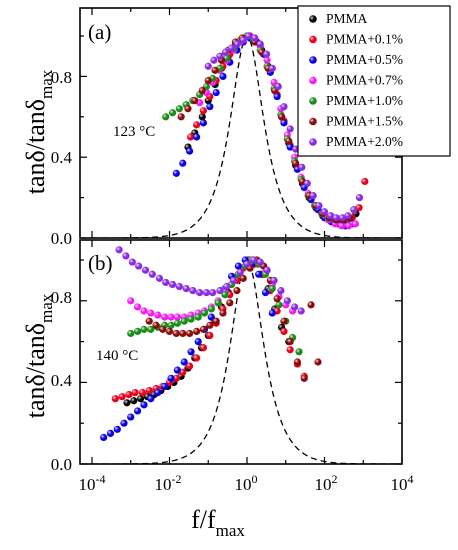 The image size is (458, 550). I want to click on x-axis-title: f/fmax, so click(218, 522).